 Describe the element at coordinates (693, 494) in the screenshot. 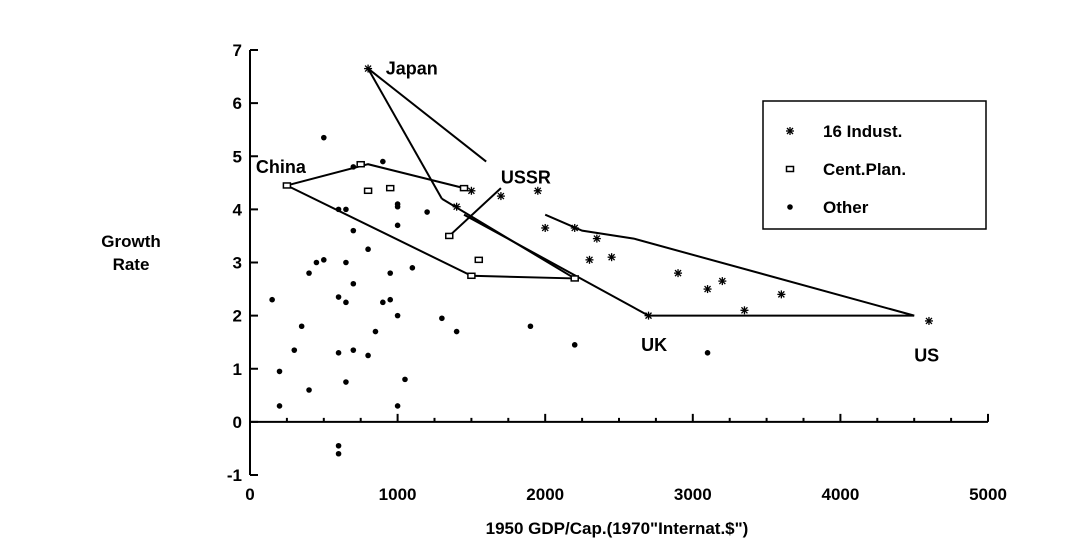

I see `x-tick-label: 3000` at that location.